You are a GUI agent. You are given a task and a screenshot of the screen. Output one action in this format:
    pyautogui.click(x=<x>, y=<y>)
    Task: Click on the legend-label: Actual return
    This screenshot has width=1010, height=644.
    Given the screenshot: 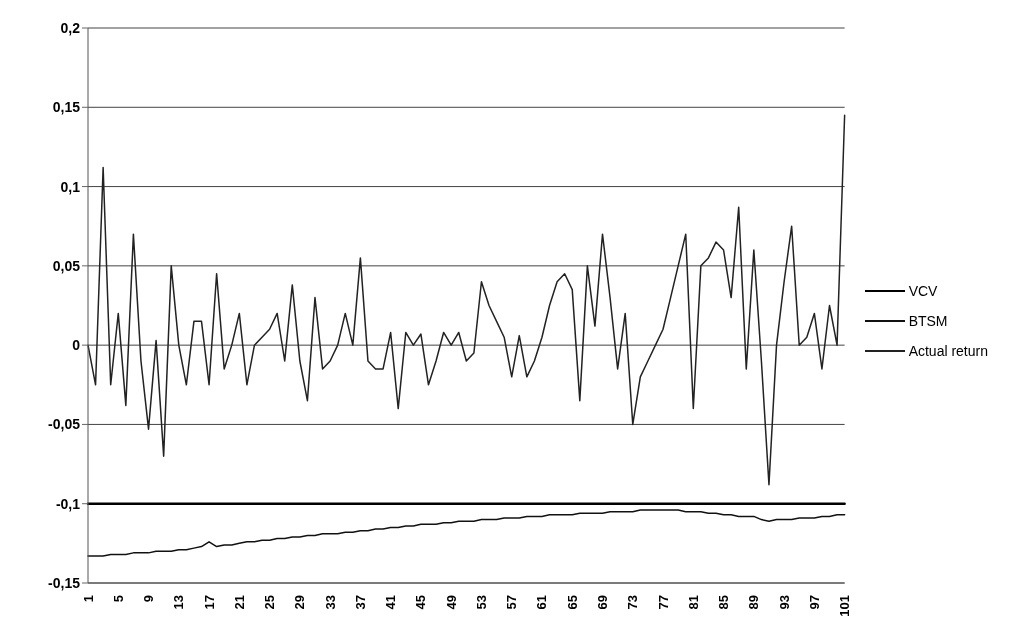 What is the action you would take?
    pyautogui.click(x=948, y=350)
    